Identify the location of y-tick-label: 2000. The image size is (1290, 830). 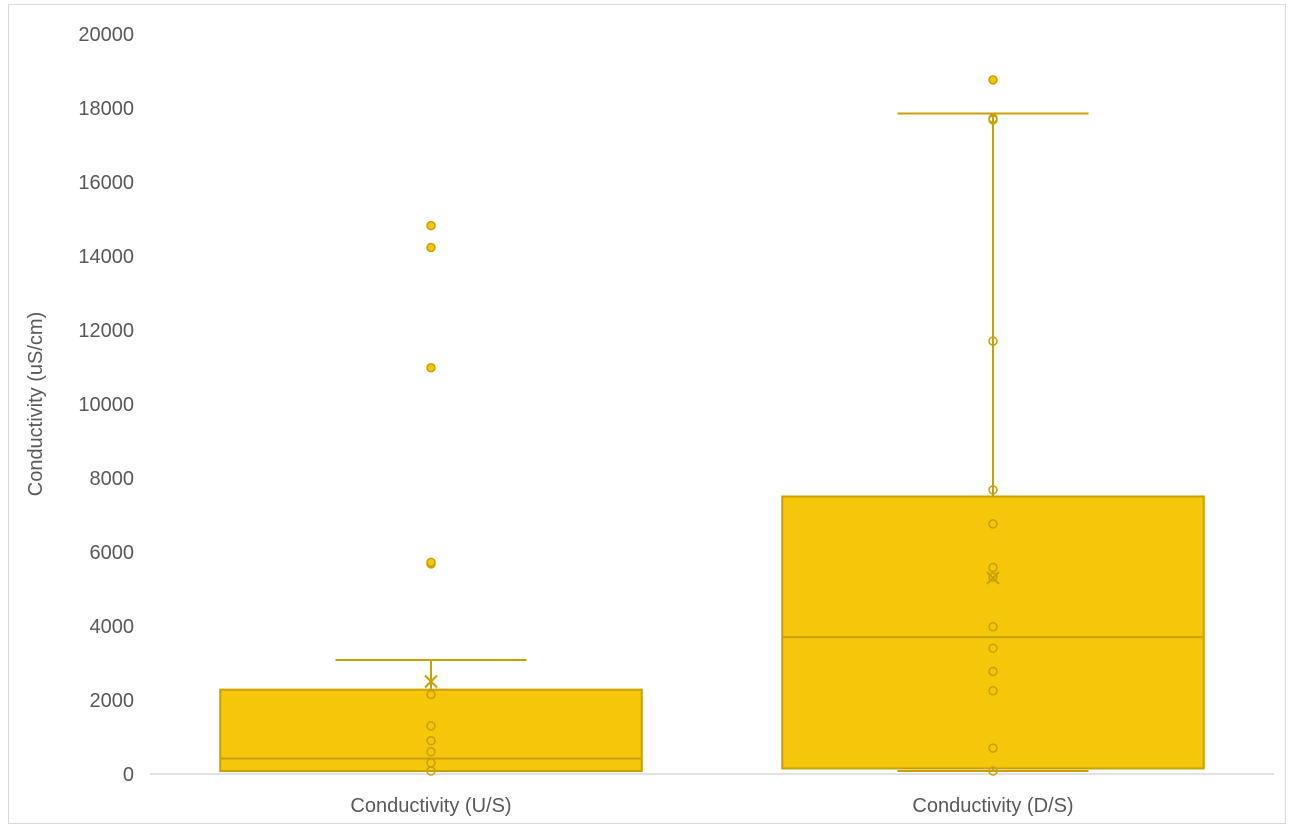
(112, 701).